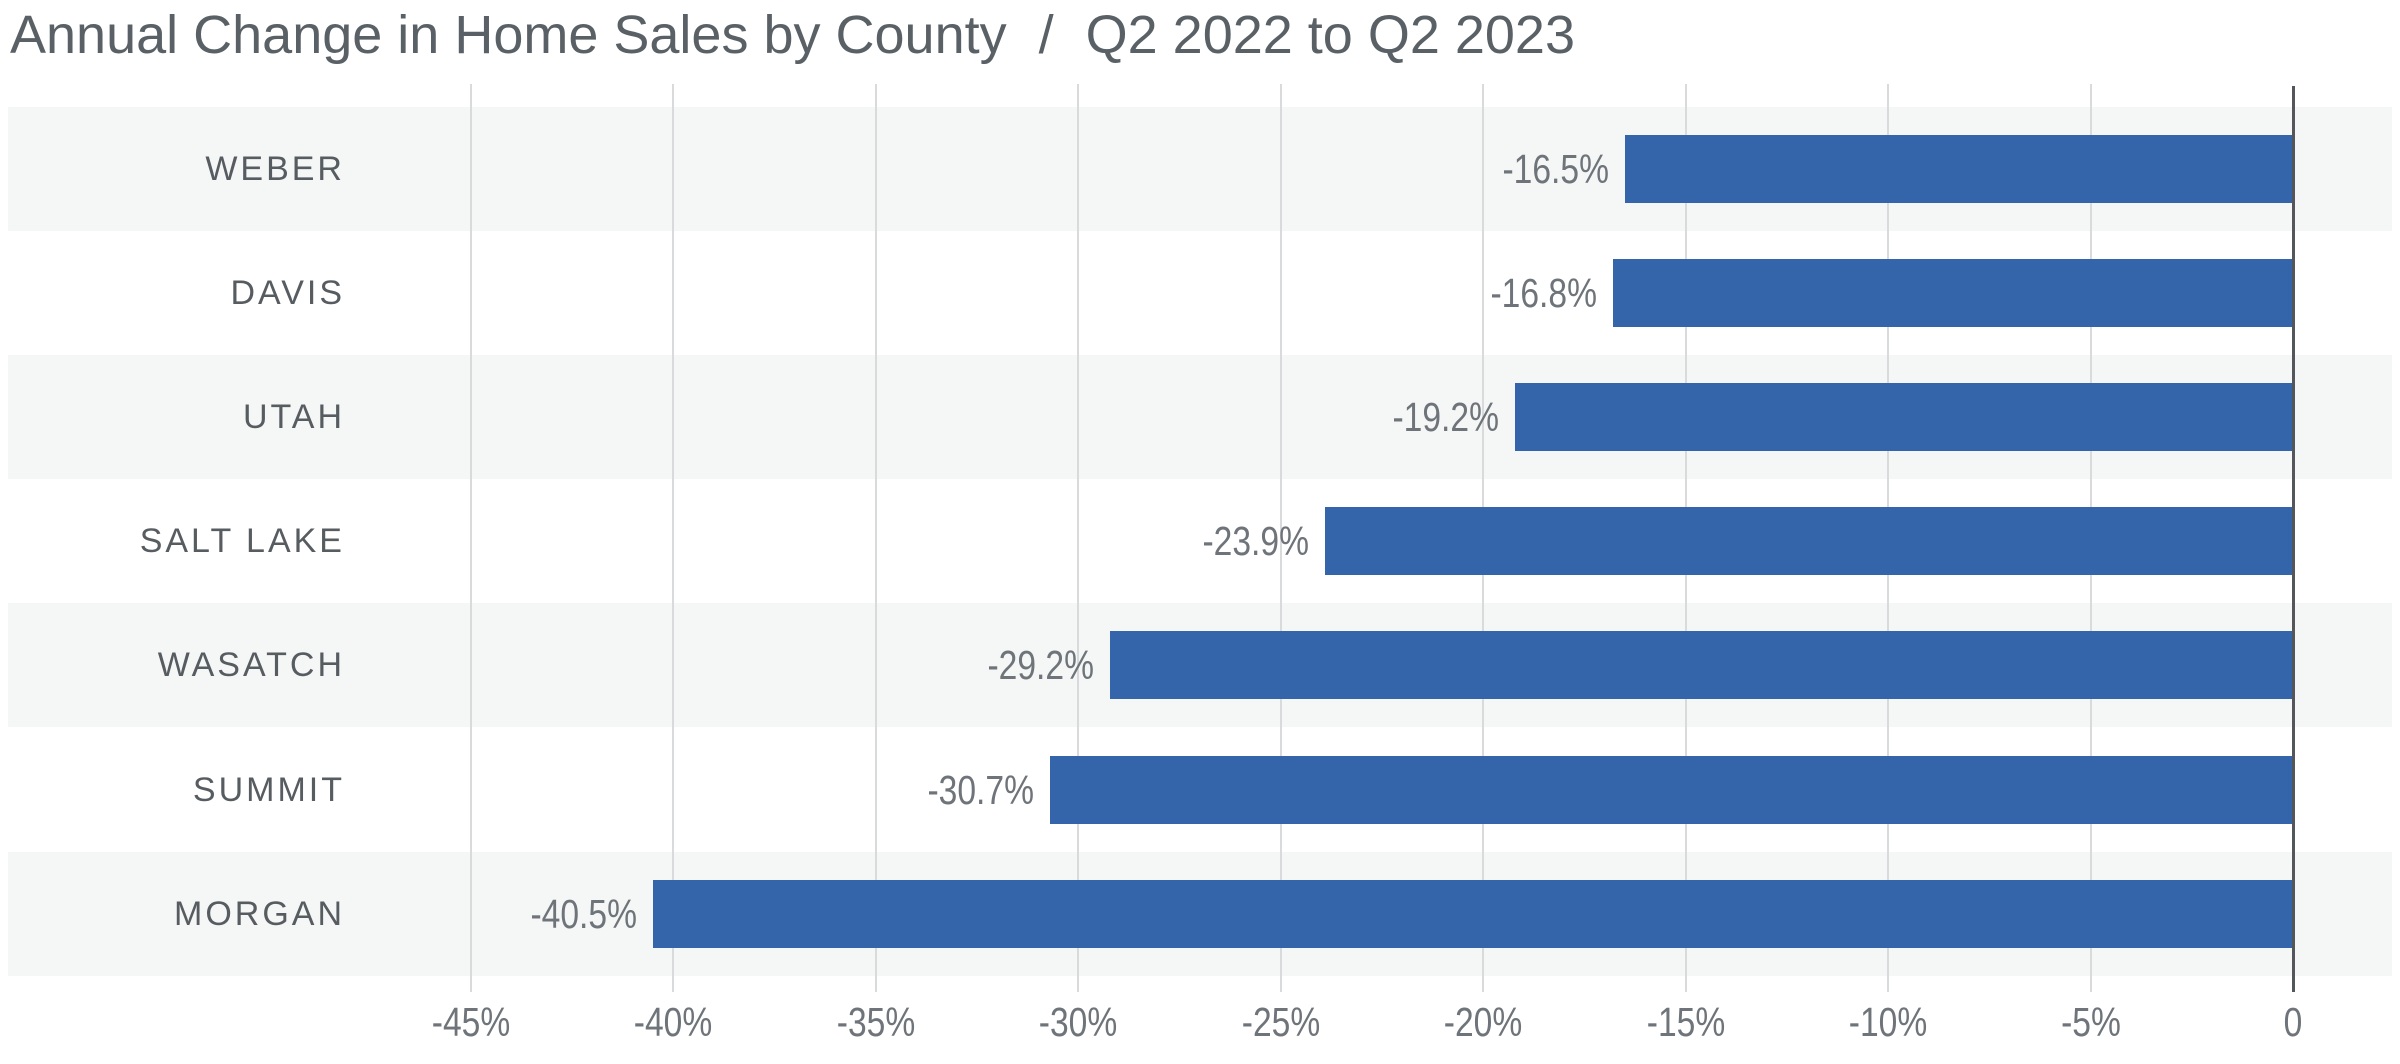  Describe the element at coordinates (293, 417) in the screenshot. I see `category-label: UTAH` at that location.